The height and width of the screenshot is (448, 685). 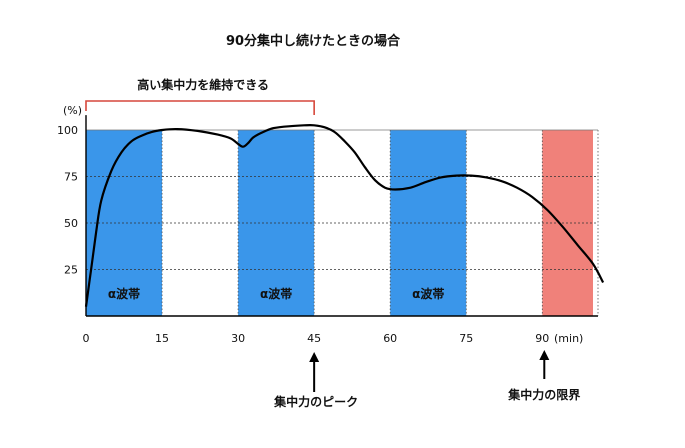 I want to click on y-tick-label: 100, so click(x=67, y=130).